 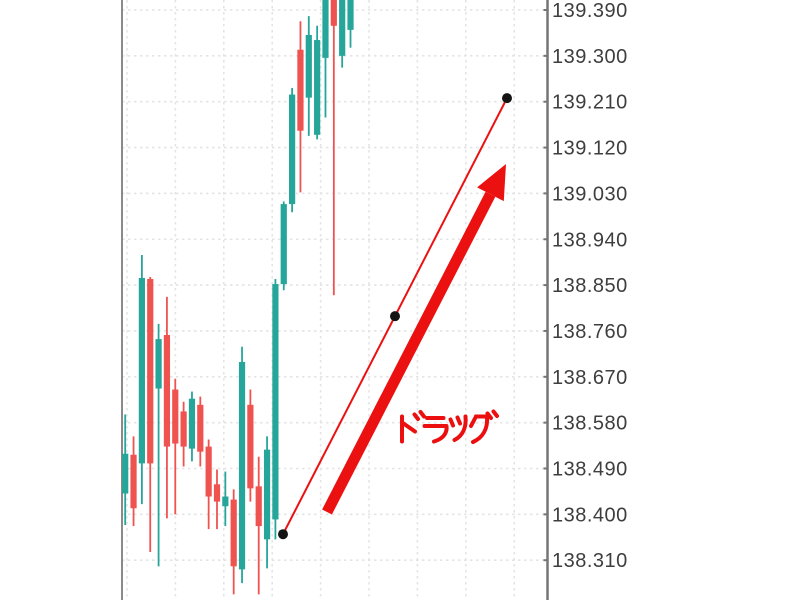 I want to click on price-axis-label: 139.390, so click(x=590, y=11).